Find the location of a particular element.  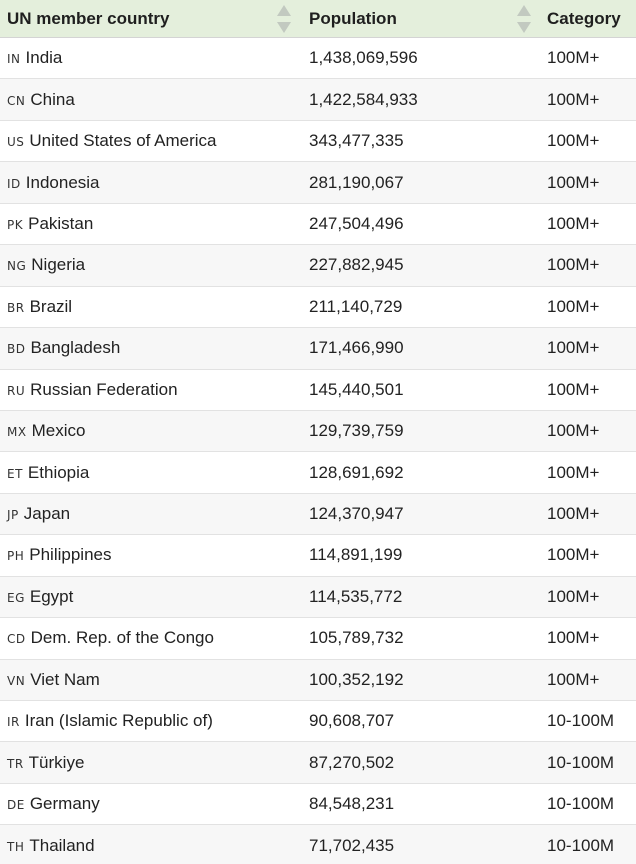

country-name: Brazil is located at coordinates (51, 306).